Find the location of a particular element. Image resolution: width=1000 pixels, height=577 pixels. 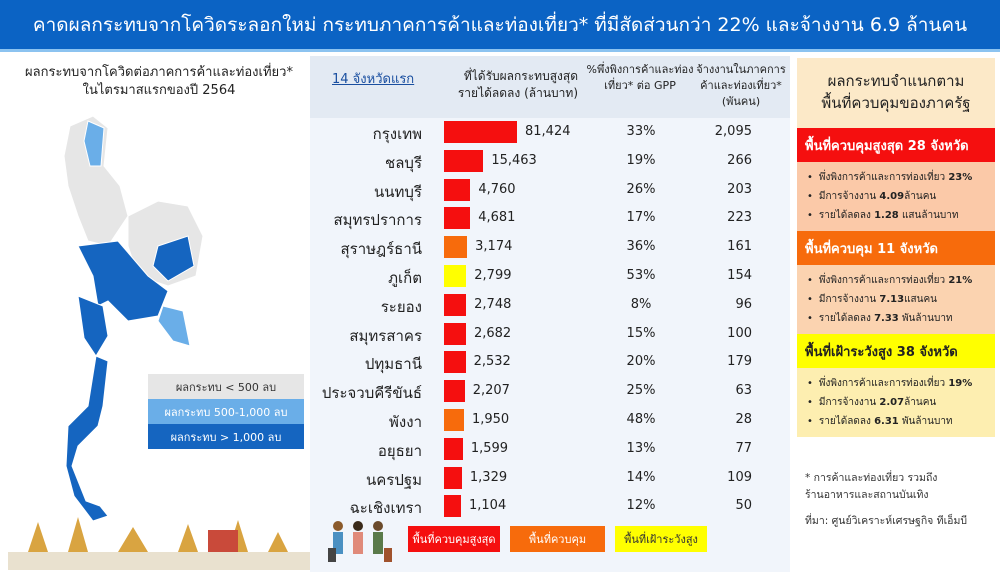

header-highlight: 14 จังหวัดแรก is located at coordinates (373, 79).